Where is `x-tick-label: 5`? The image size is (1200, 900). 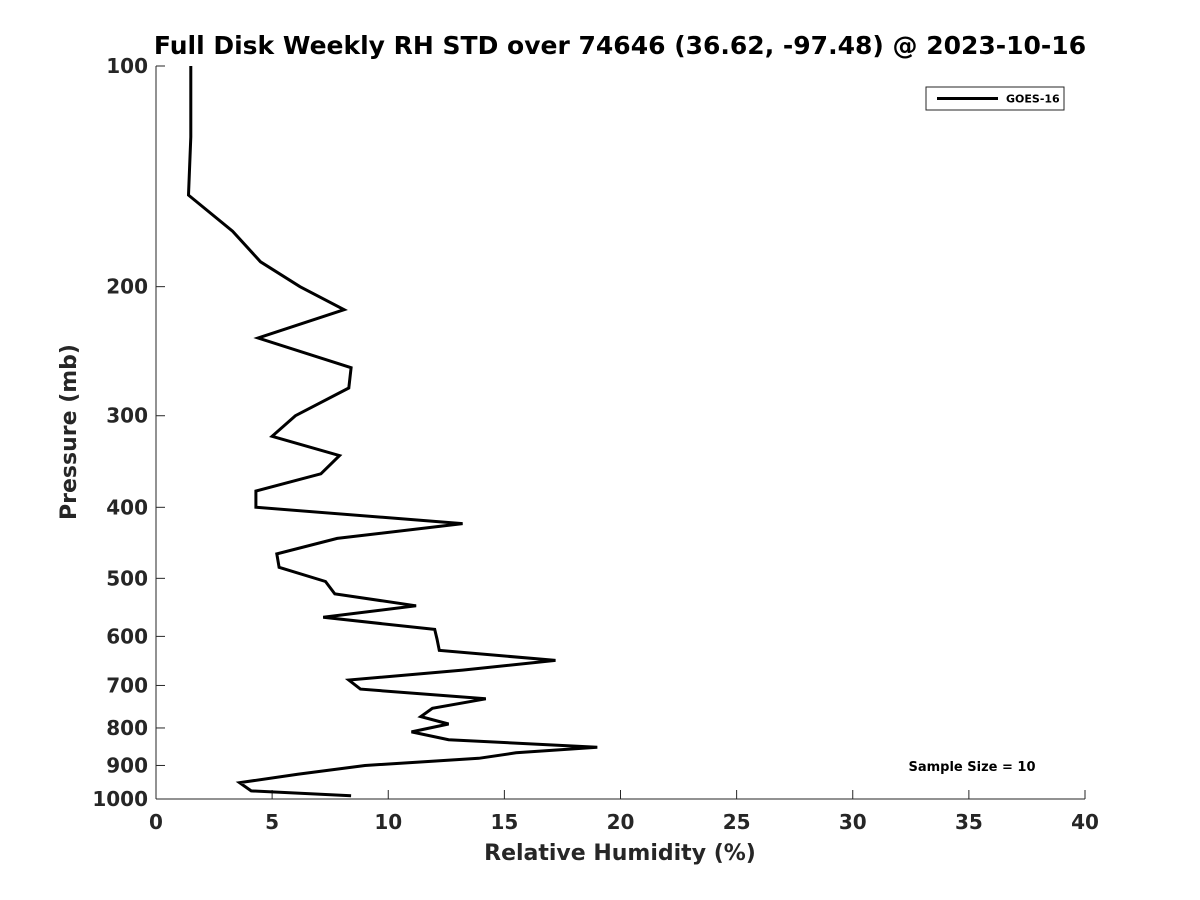 x-tick-label: 5 is located at coordinates (272, 822).